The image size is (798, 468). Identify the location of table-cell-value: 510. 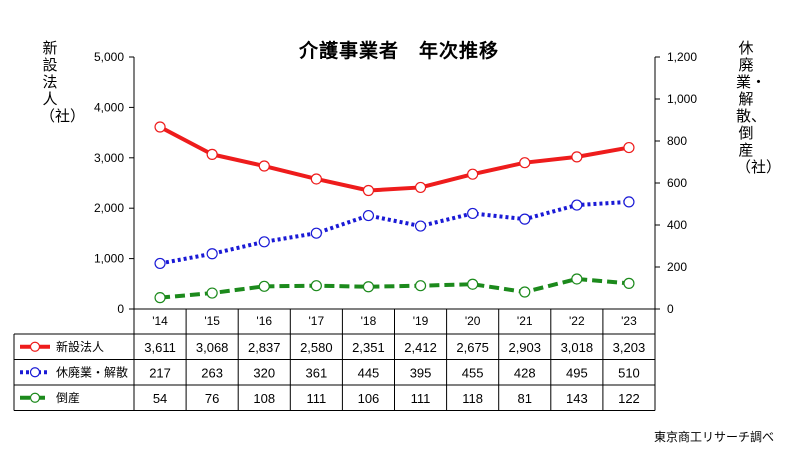
(629, 372).